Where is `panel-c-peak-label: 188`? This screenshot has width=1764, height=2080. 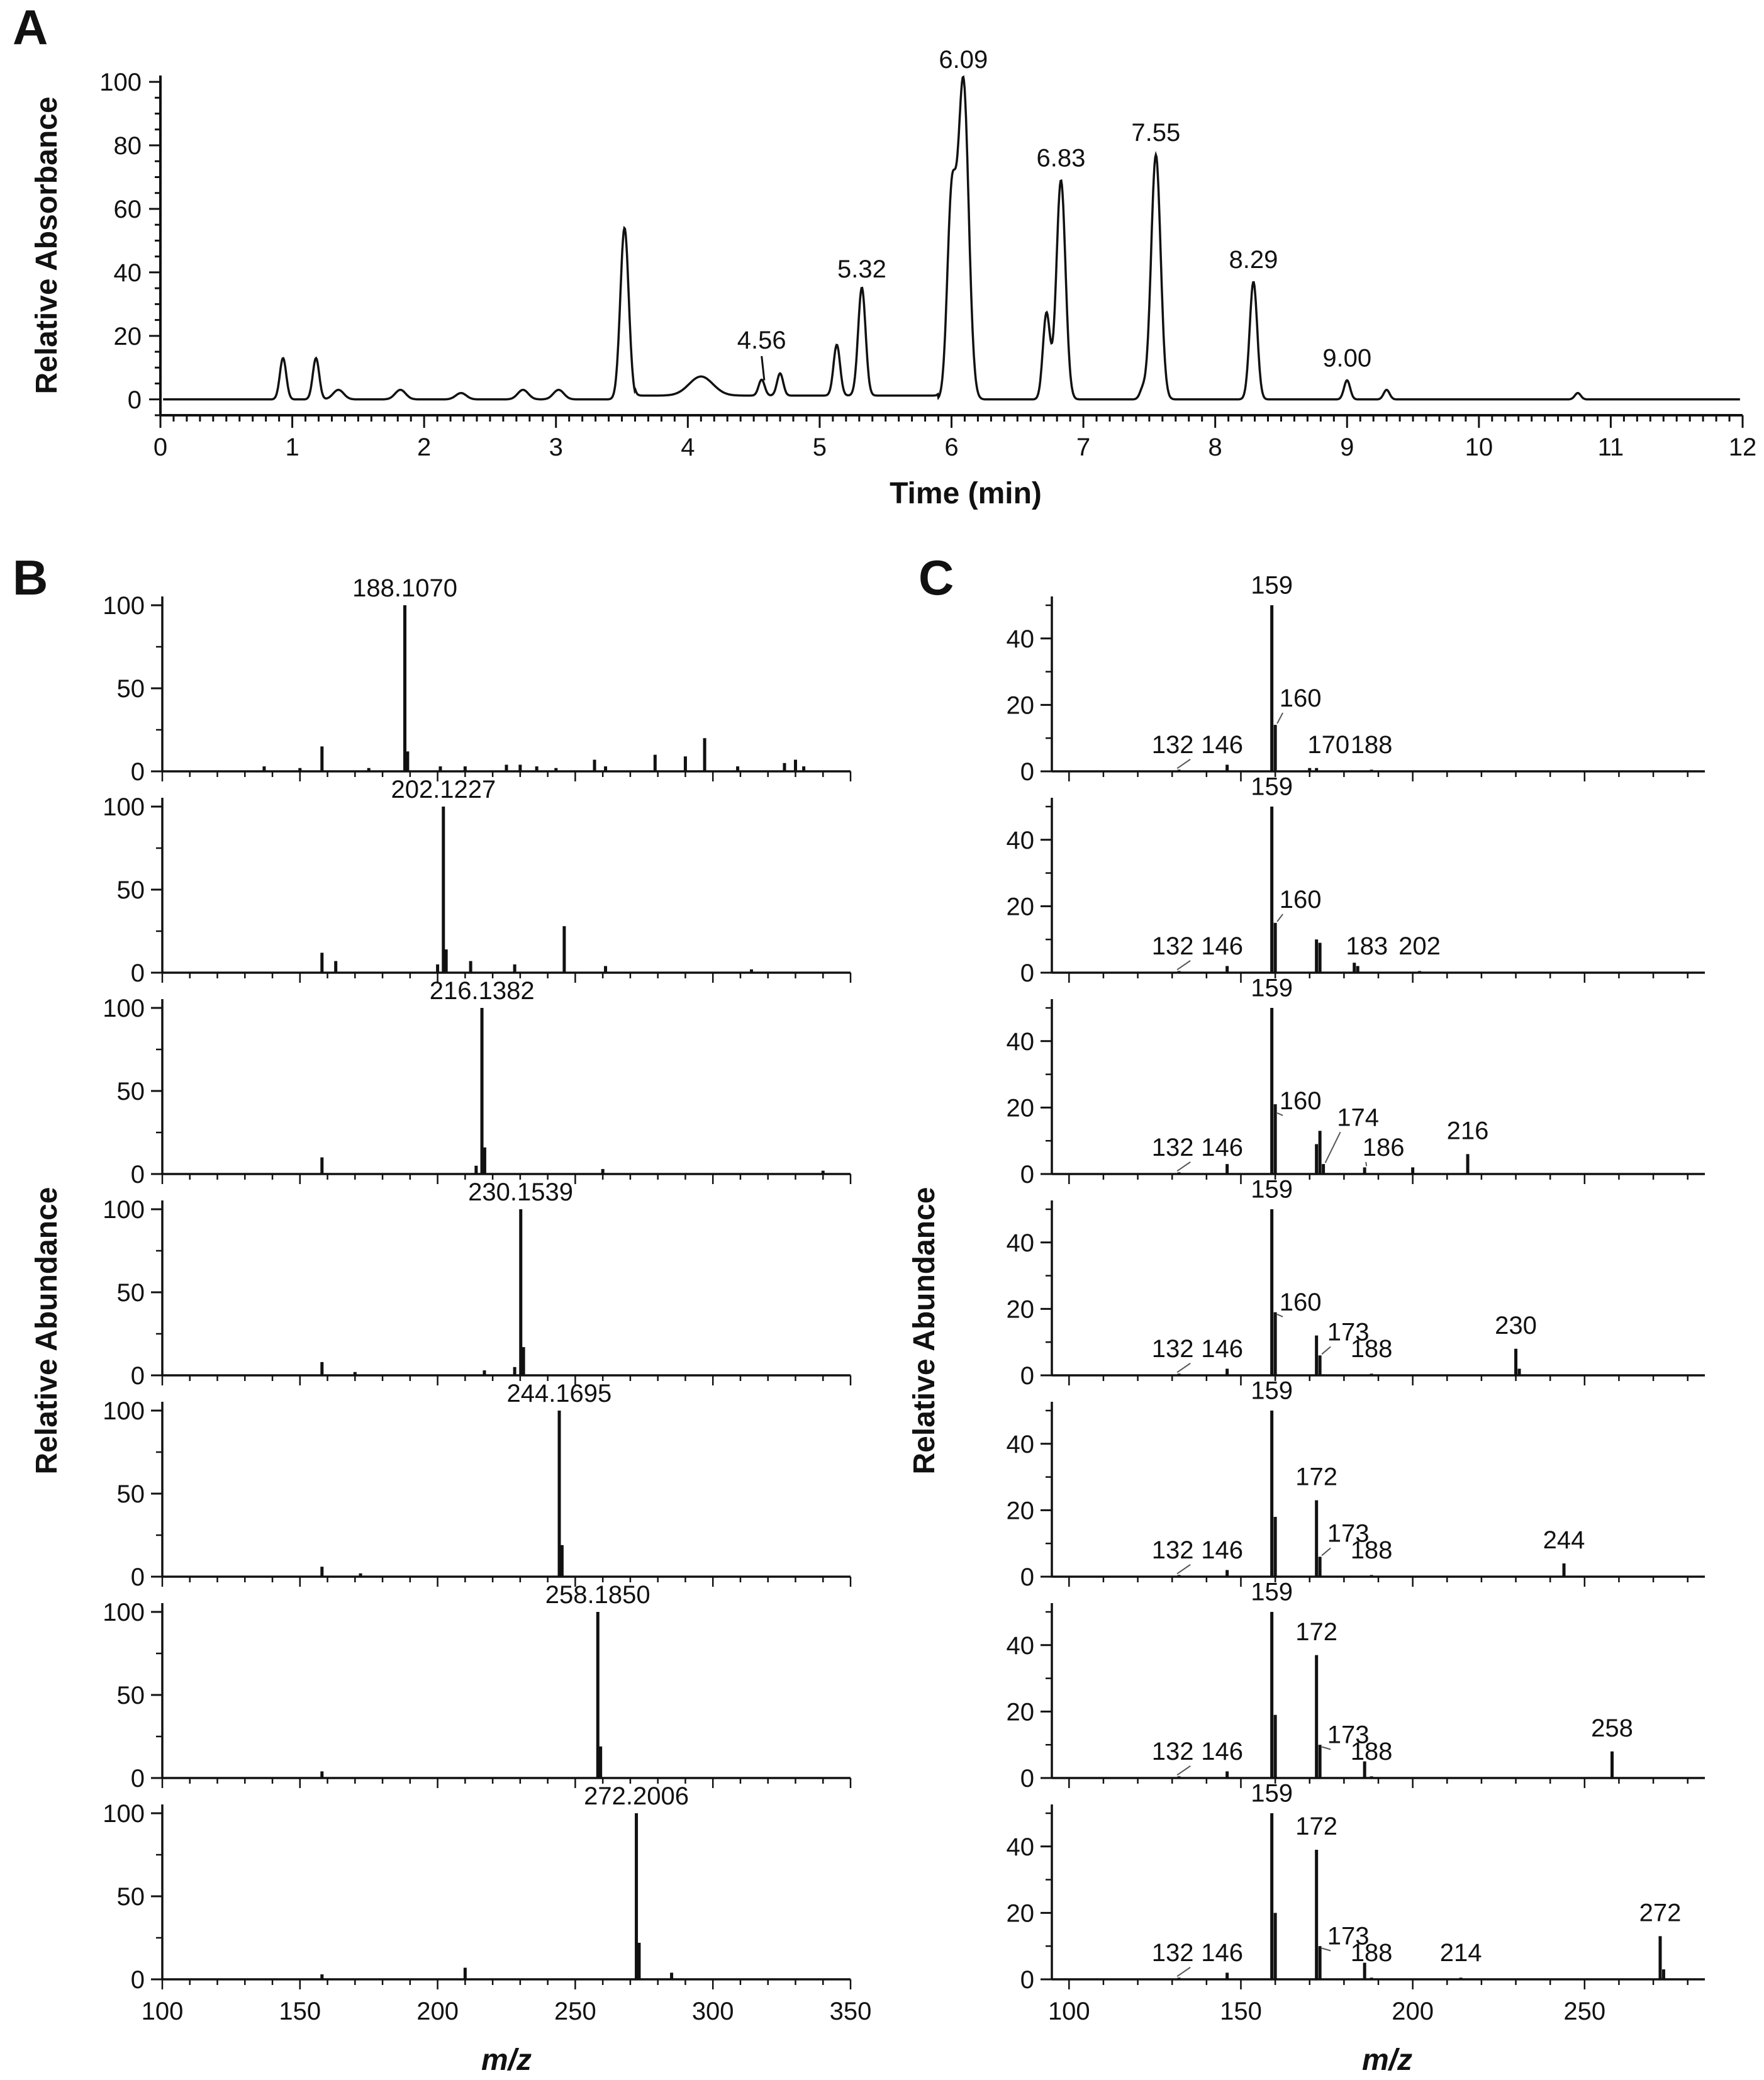 panel-c-peak-label: 188 is located at coordinates (1372, 1751).